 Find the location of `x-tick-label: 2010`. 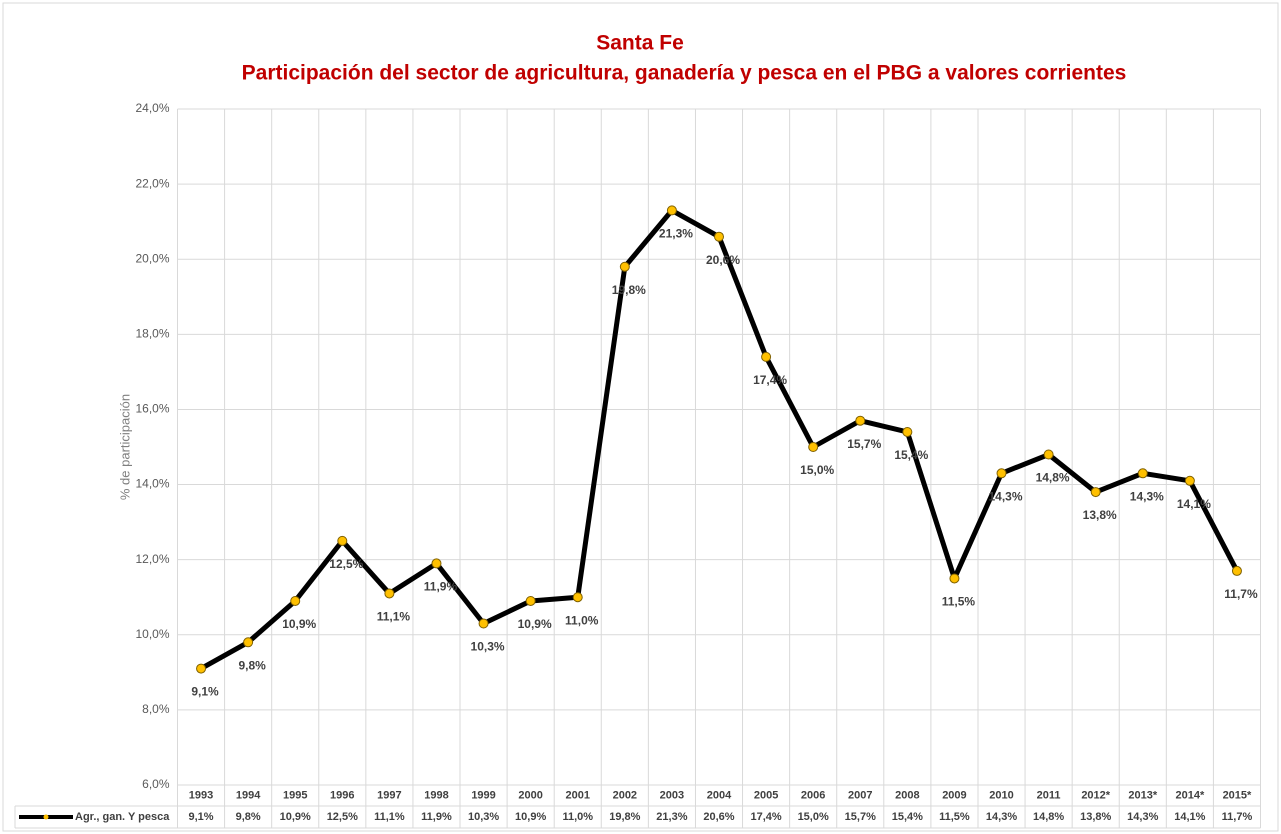

x-tick-label: 2010 is located at coordinates (1001, 795).